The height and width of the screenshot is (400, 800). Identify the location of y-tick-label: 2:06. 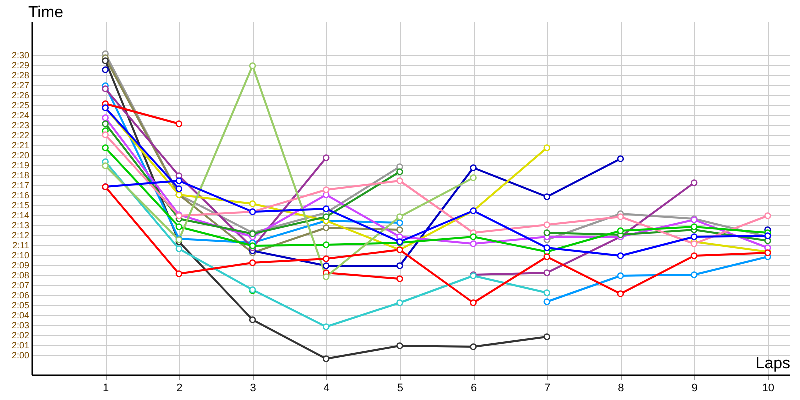
(21, 295).